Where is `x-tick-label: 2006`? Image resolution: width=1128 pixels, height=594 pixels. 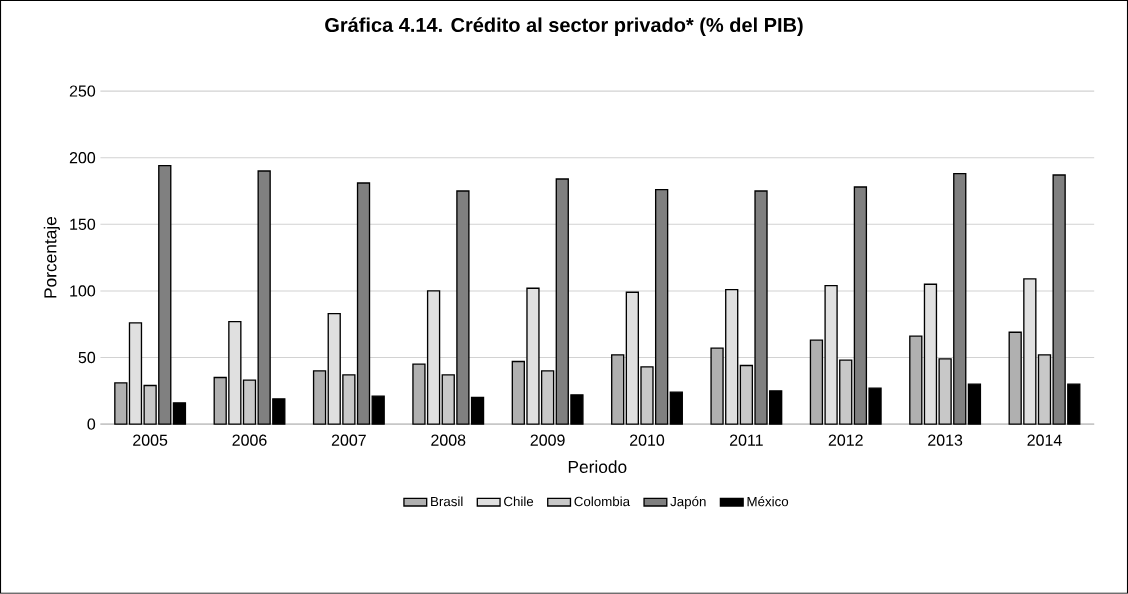 x-tick-label: 2006 is located at coordinates (249, 440).